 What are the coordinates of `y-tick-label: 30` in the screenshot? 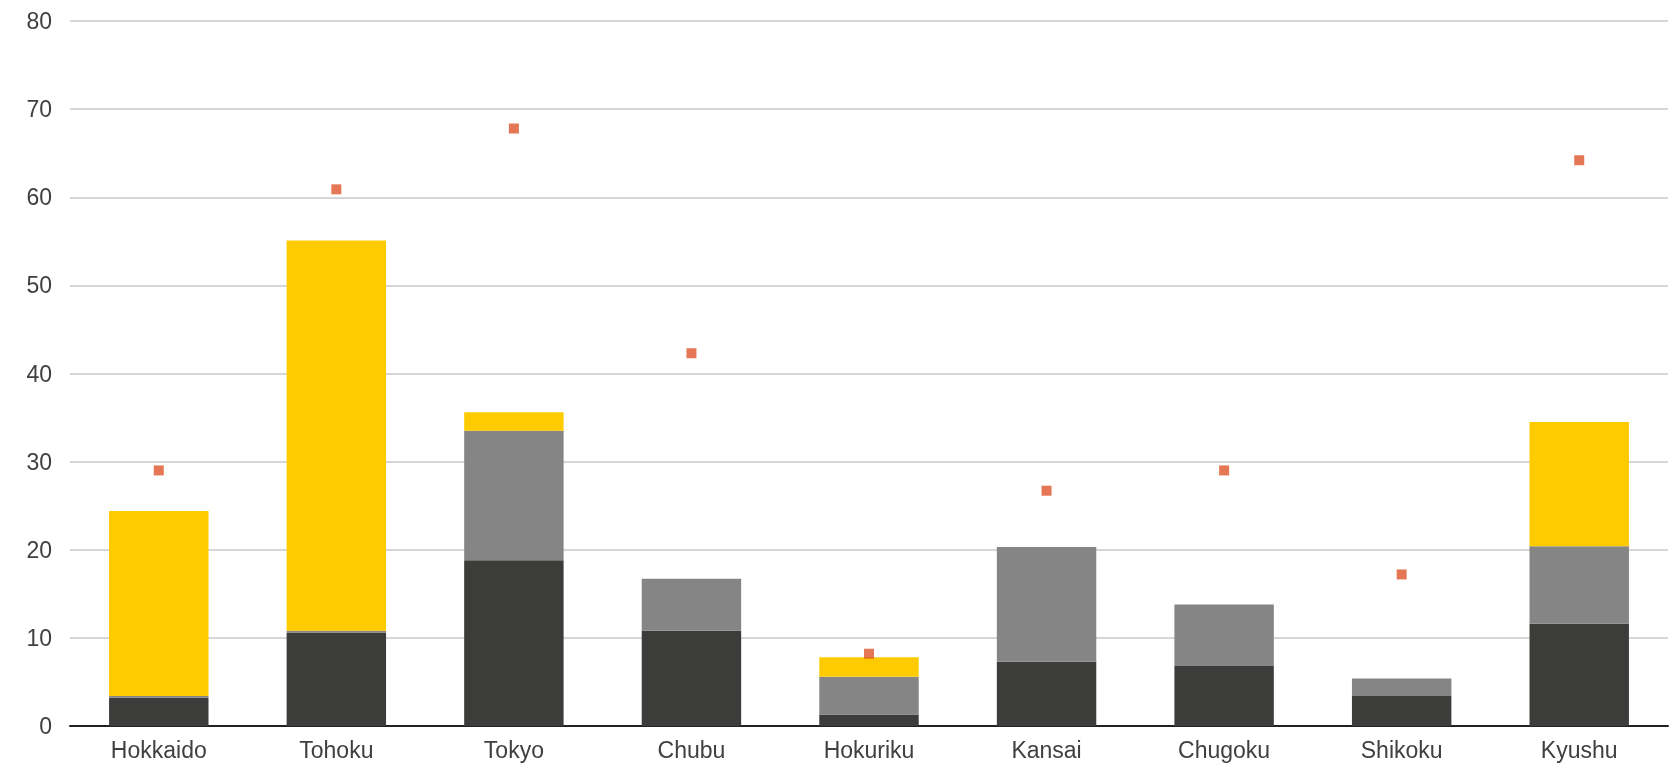 It's located at (39, 461).